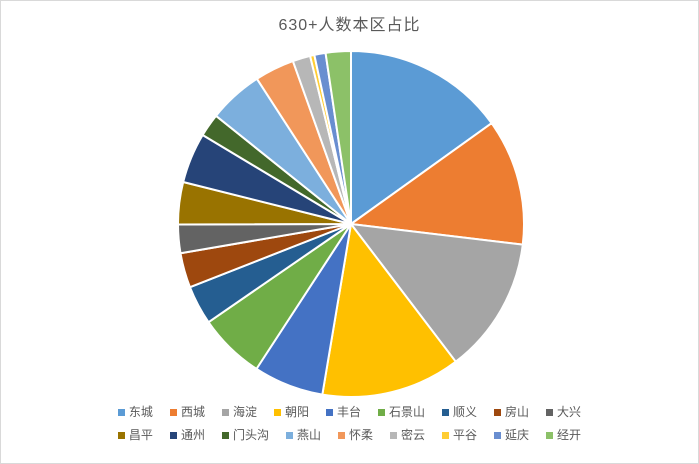 This screenshot has height=464, width=699. Describe the element at coordinates (517, 412) in the screenshot. I see `legend-label: 房山` at that location.